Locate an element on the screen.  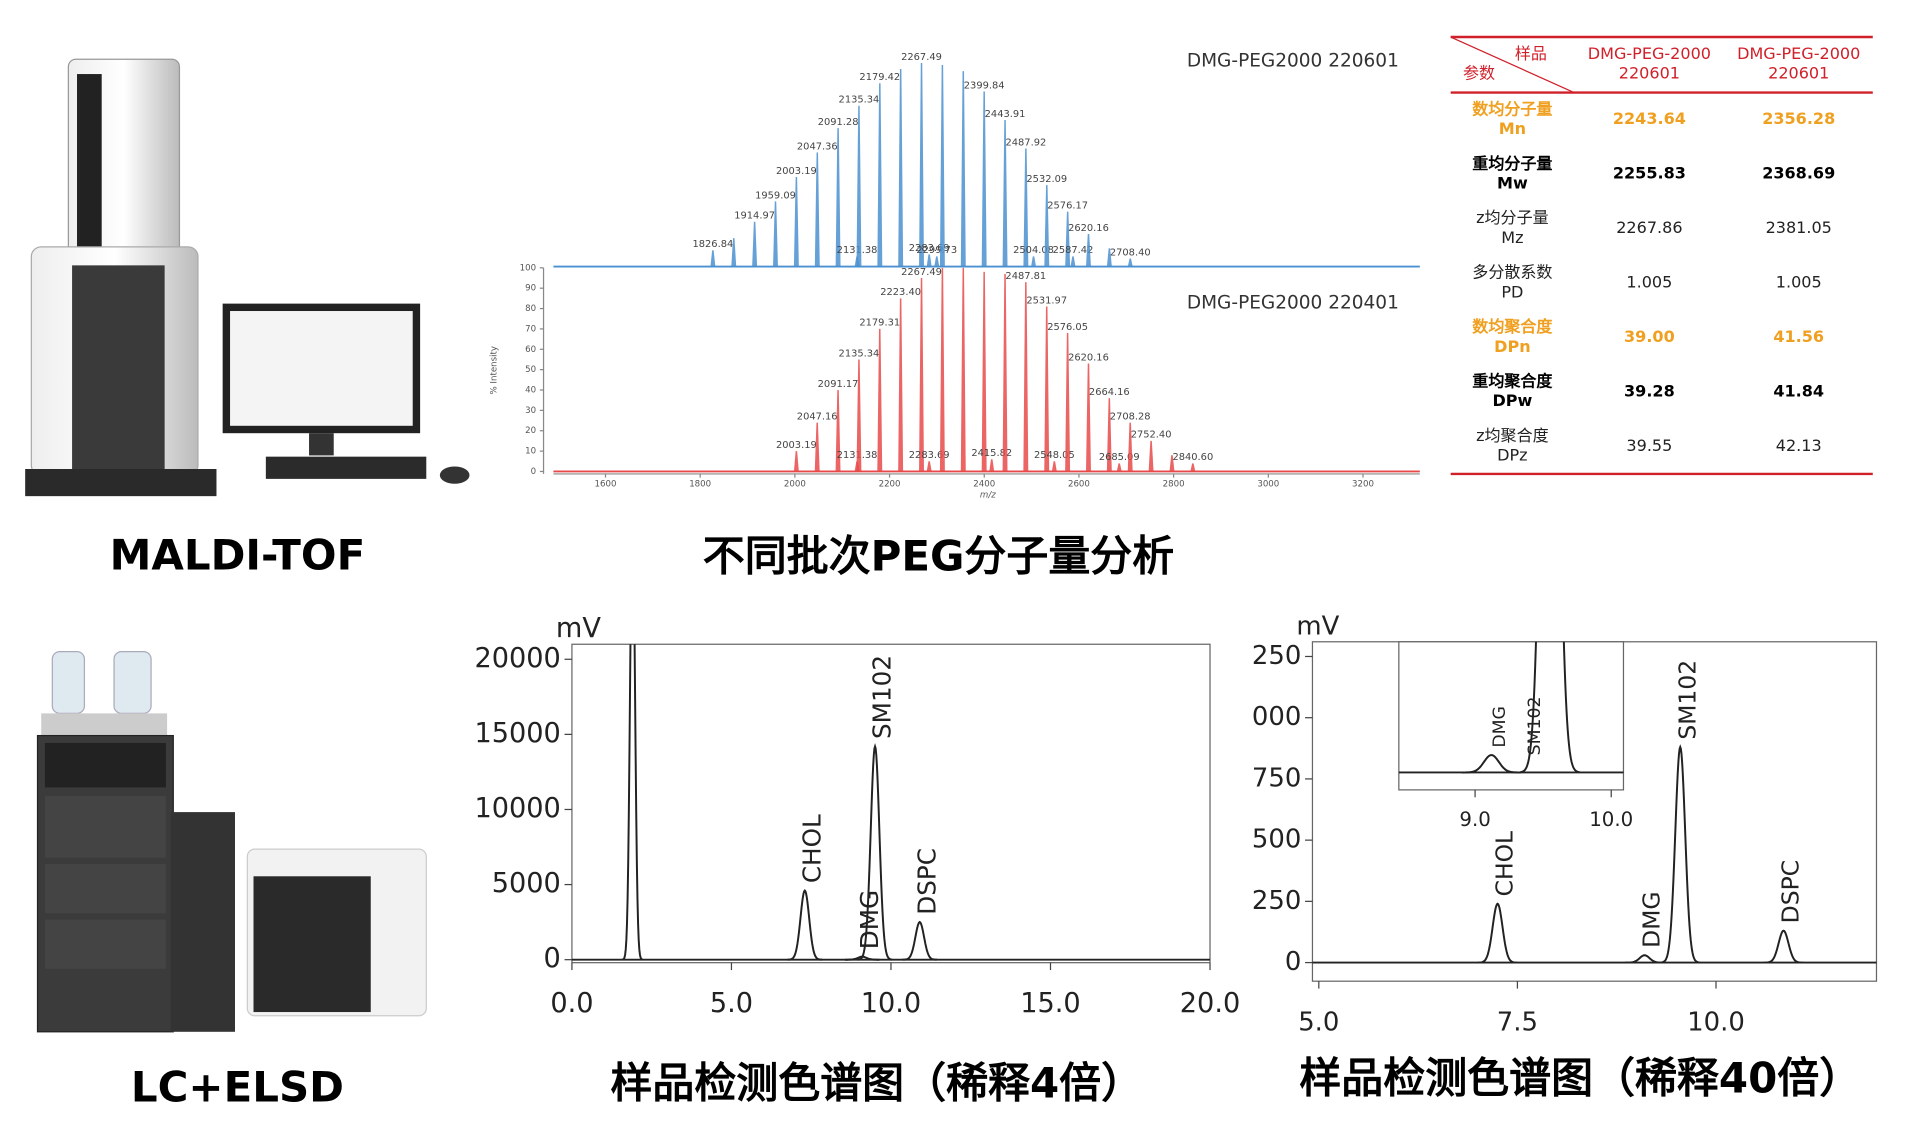
peak-label: 2179.31 is located at coordinates (879, 323).